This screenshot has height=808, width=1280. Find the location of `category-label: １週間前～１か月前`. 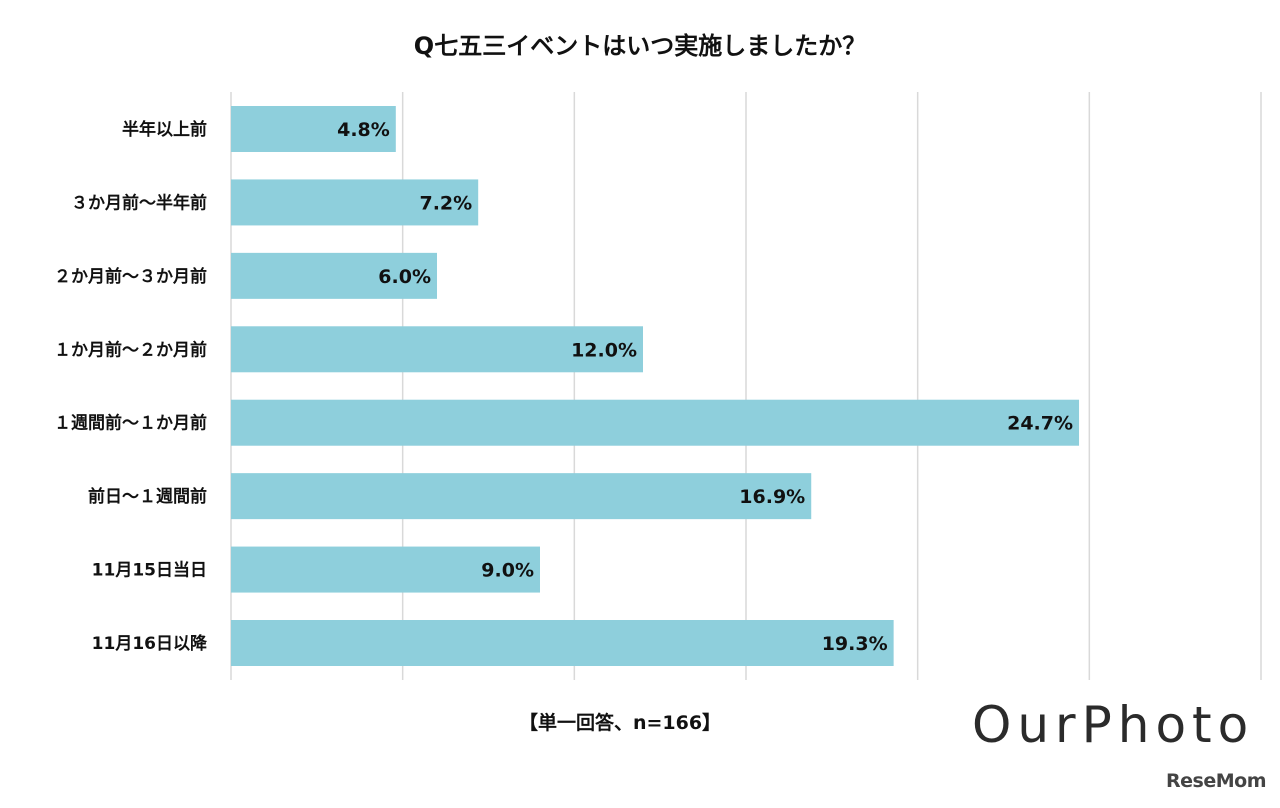

category-label: １週間前～１か月前 is located at coordinates (130, 423).